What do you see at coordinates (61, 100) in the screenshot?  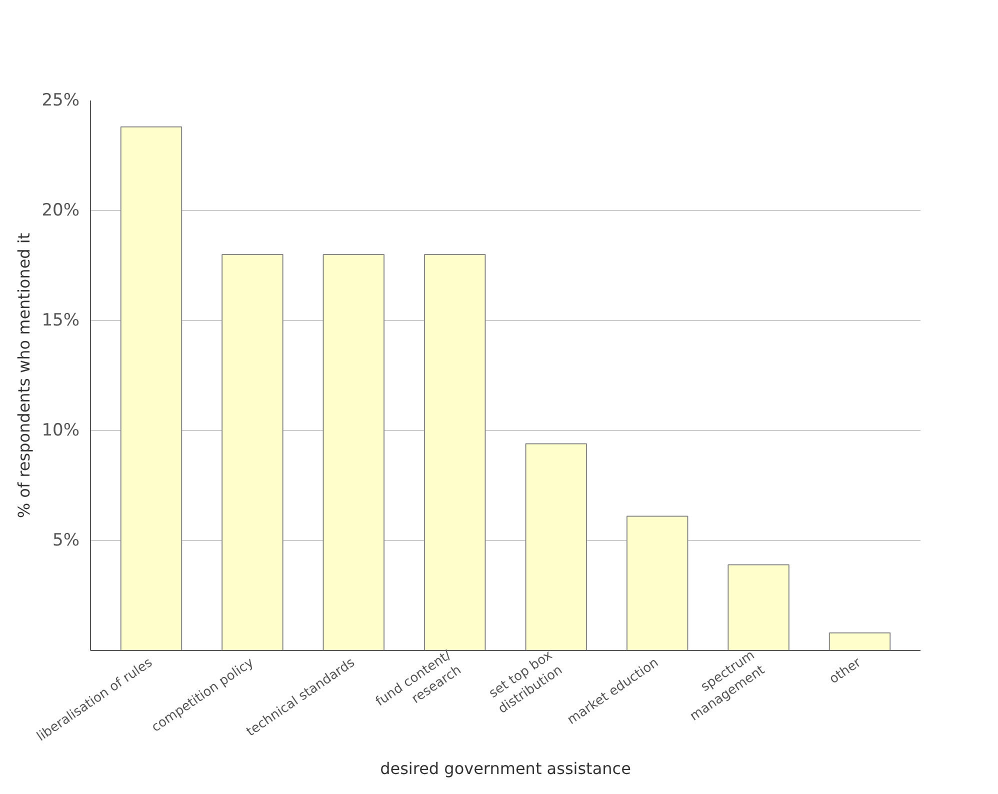 I see `y-tick-label: 25%` at bounding box center [61, 100].